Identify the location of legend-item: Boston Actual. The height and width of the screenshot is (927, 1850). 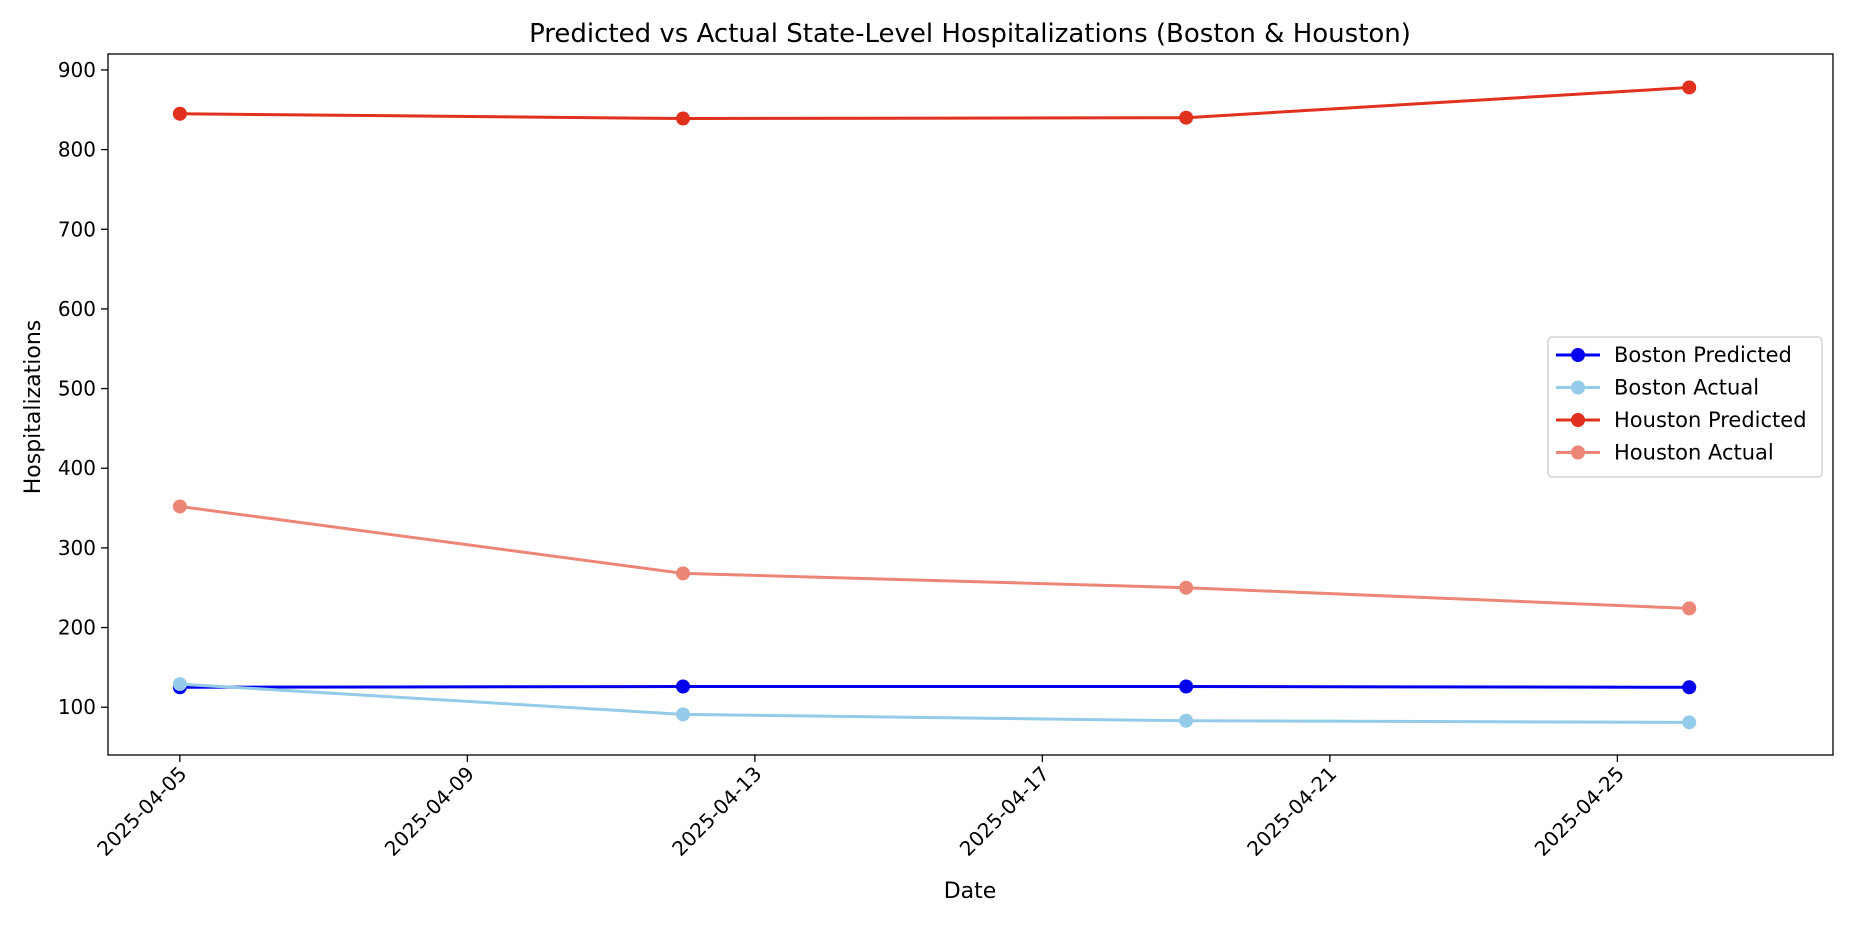
(1657, 388).